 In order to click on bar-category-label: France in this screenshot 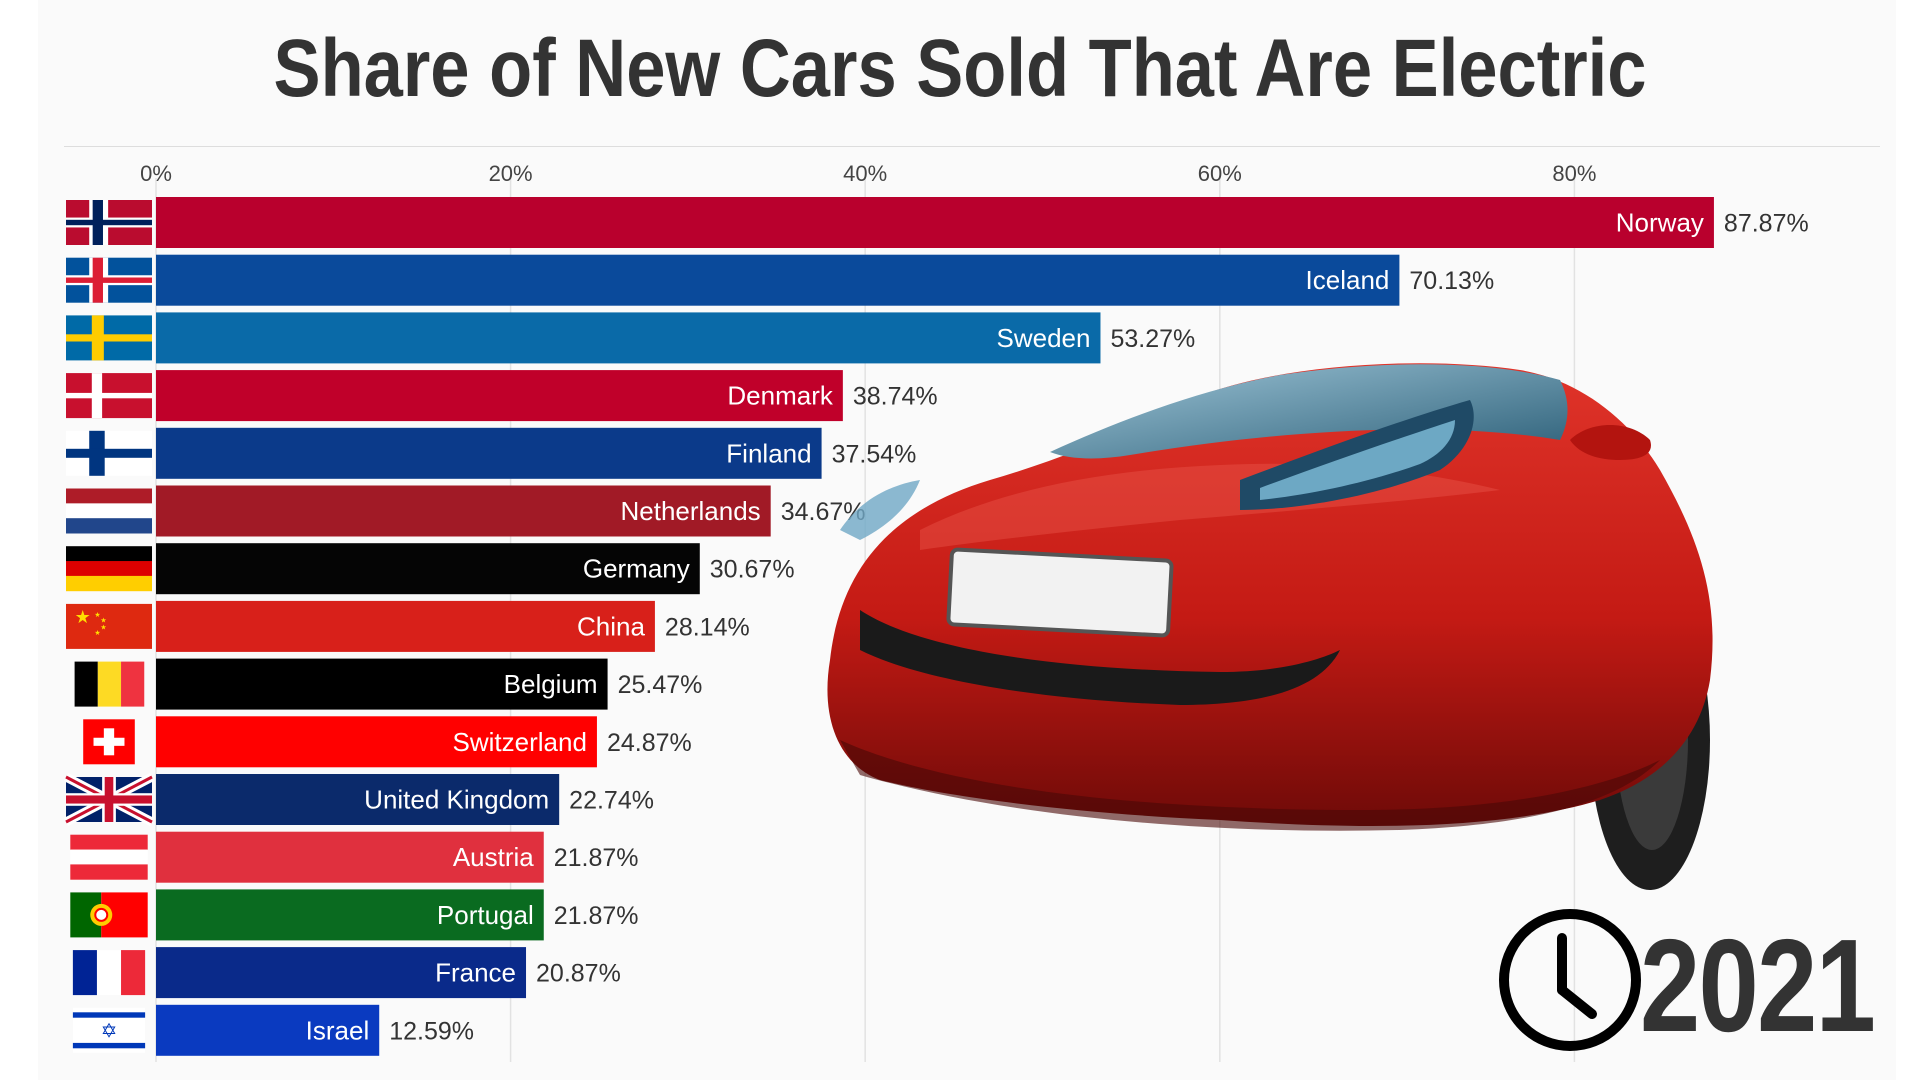, I will do `click(475, 973)`.